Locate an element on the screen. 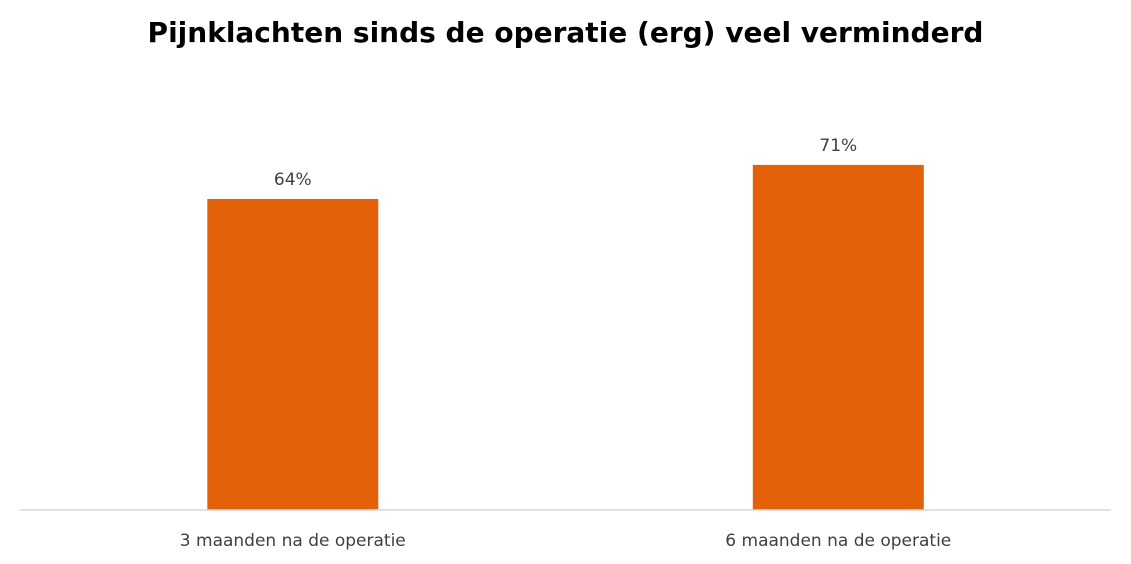  data-label-1: 64% is located at coordinates (293, 180).